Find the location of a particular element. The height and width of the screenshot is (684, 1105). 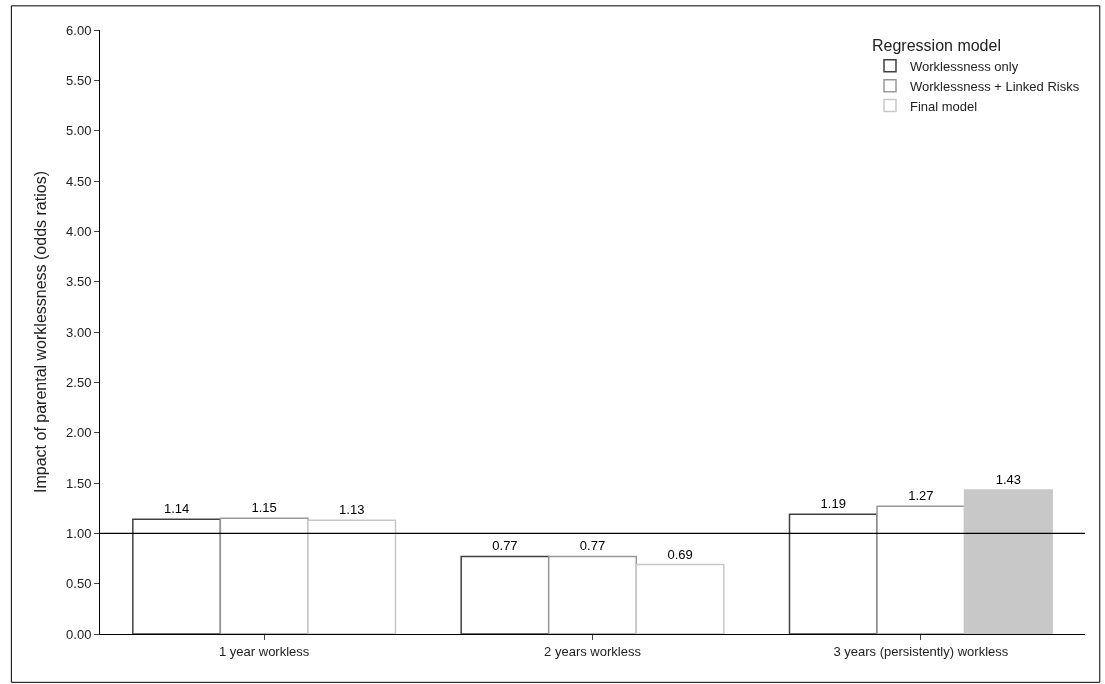

legend-label: Worklessness only is located at coordinates (964, 66).